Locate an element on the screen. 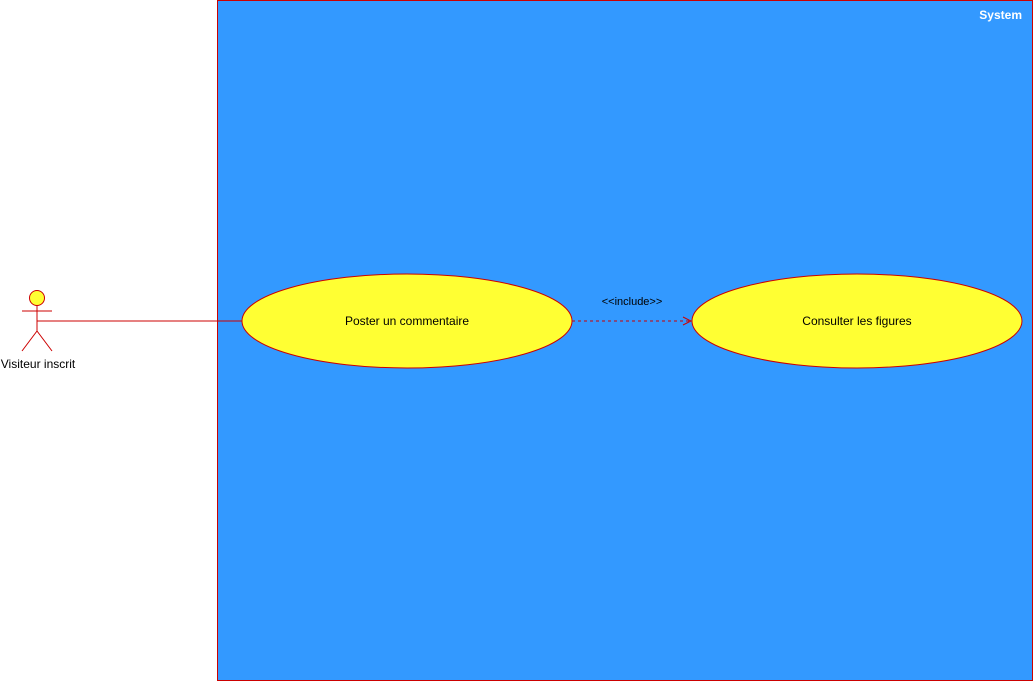  actor-stick-figure is located at coordinates (37, 321).